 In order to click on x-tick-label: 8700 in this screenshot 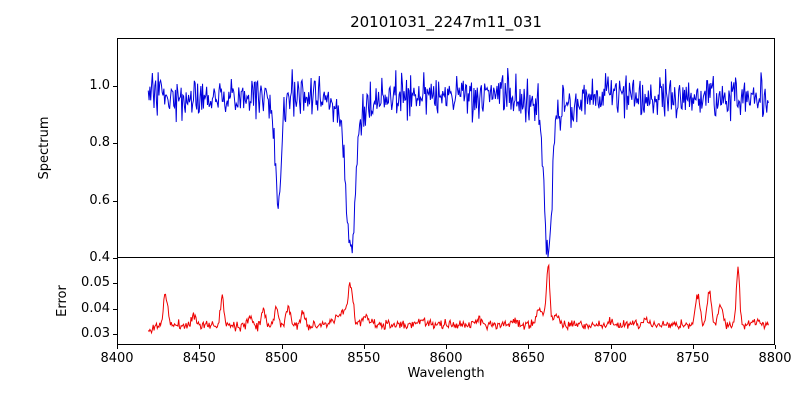, I will do `click(610, 358)`.